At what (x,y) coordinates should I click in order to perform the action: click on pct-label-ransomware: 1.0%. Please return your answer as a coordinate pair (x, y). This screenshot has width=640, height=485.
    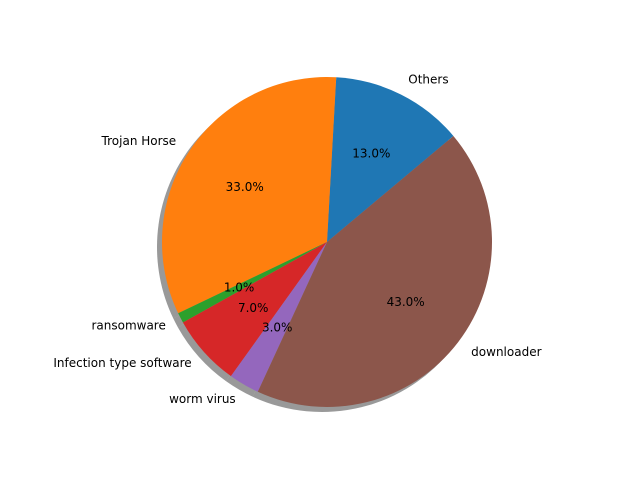
    Looking at the image, I should click on (239, 288).